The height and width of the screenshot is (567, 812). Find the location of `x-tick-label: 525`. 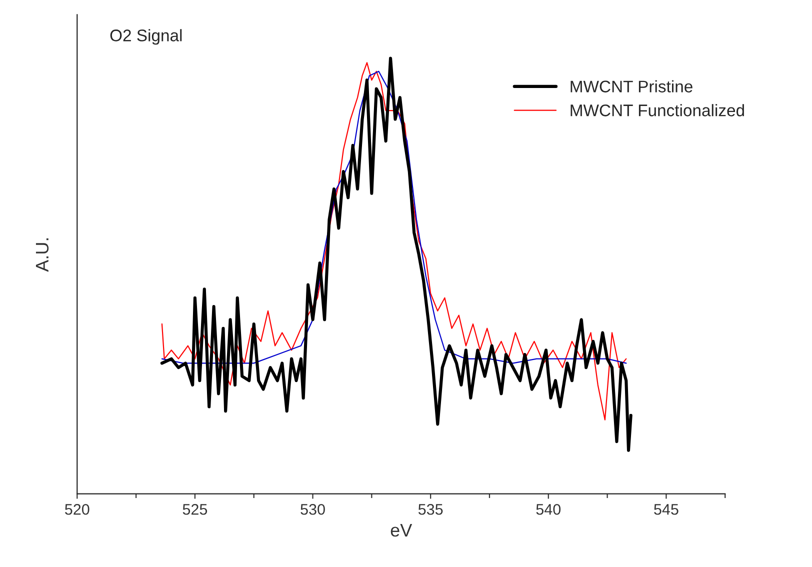

x-tick-label: 525 is located at coordinates (195, 509).